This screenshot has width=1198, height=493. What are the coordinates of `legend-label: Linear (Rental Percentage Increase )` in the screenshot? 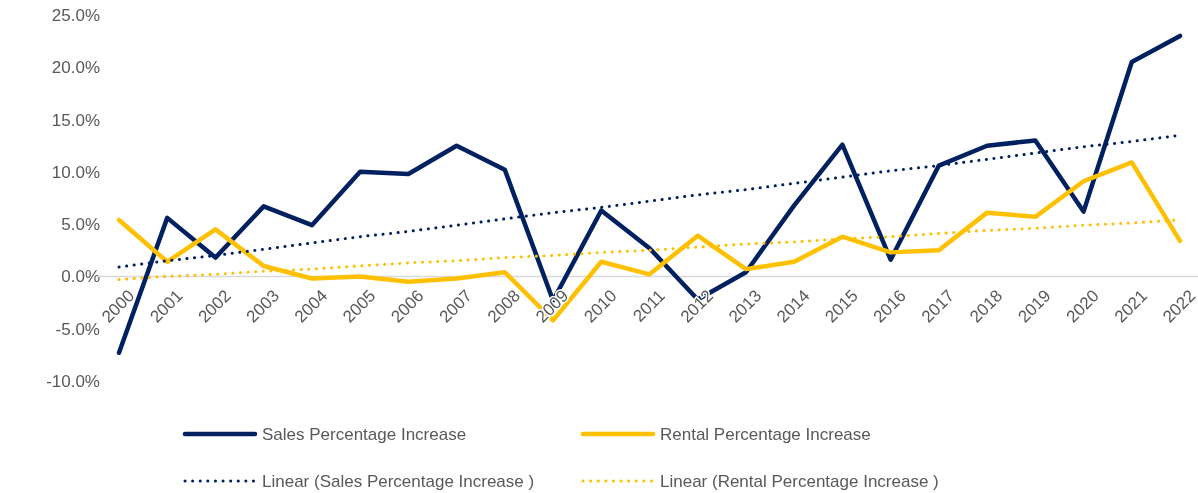 It's located at (799, 481).